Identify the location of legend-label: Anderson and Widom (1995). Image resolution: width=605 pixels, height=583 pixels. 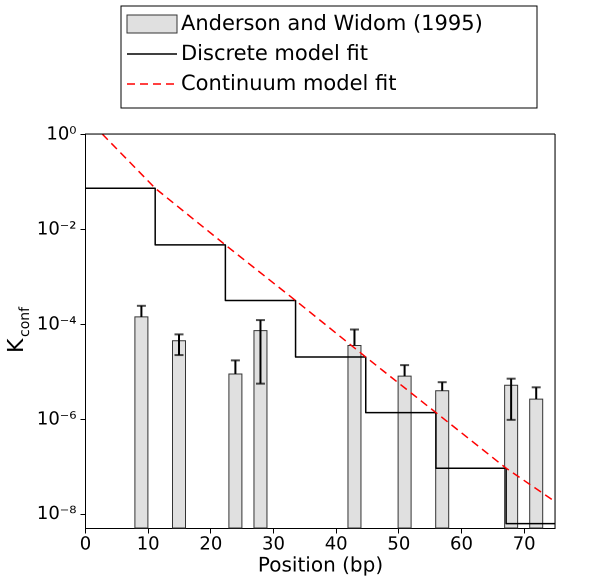
(332, 23).